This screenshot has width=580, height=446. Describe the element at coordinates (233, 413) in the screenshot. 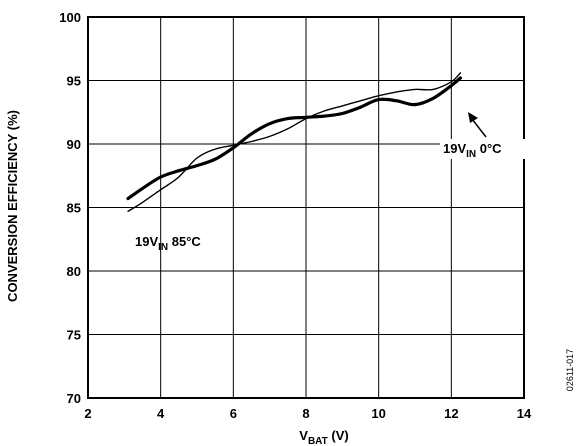

I see `x-tick-label: 6` at that location.